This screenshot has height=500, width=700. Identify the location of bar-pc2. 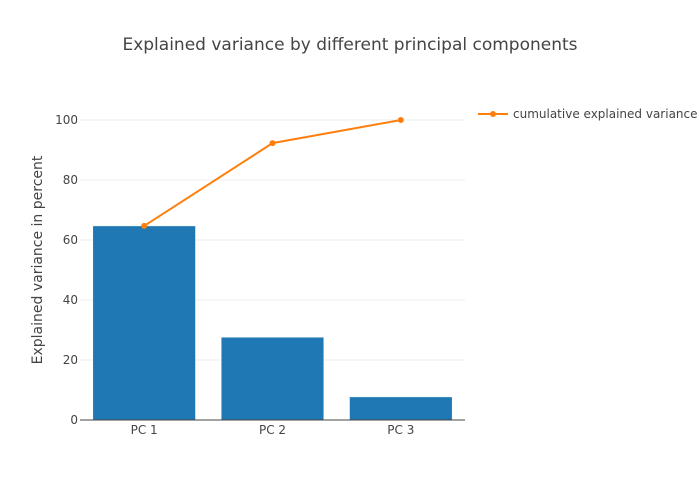
(272, 378).